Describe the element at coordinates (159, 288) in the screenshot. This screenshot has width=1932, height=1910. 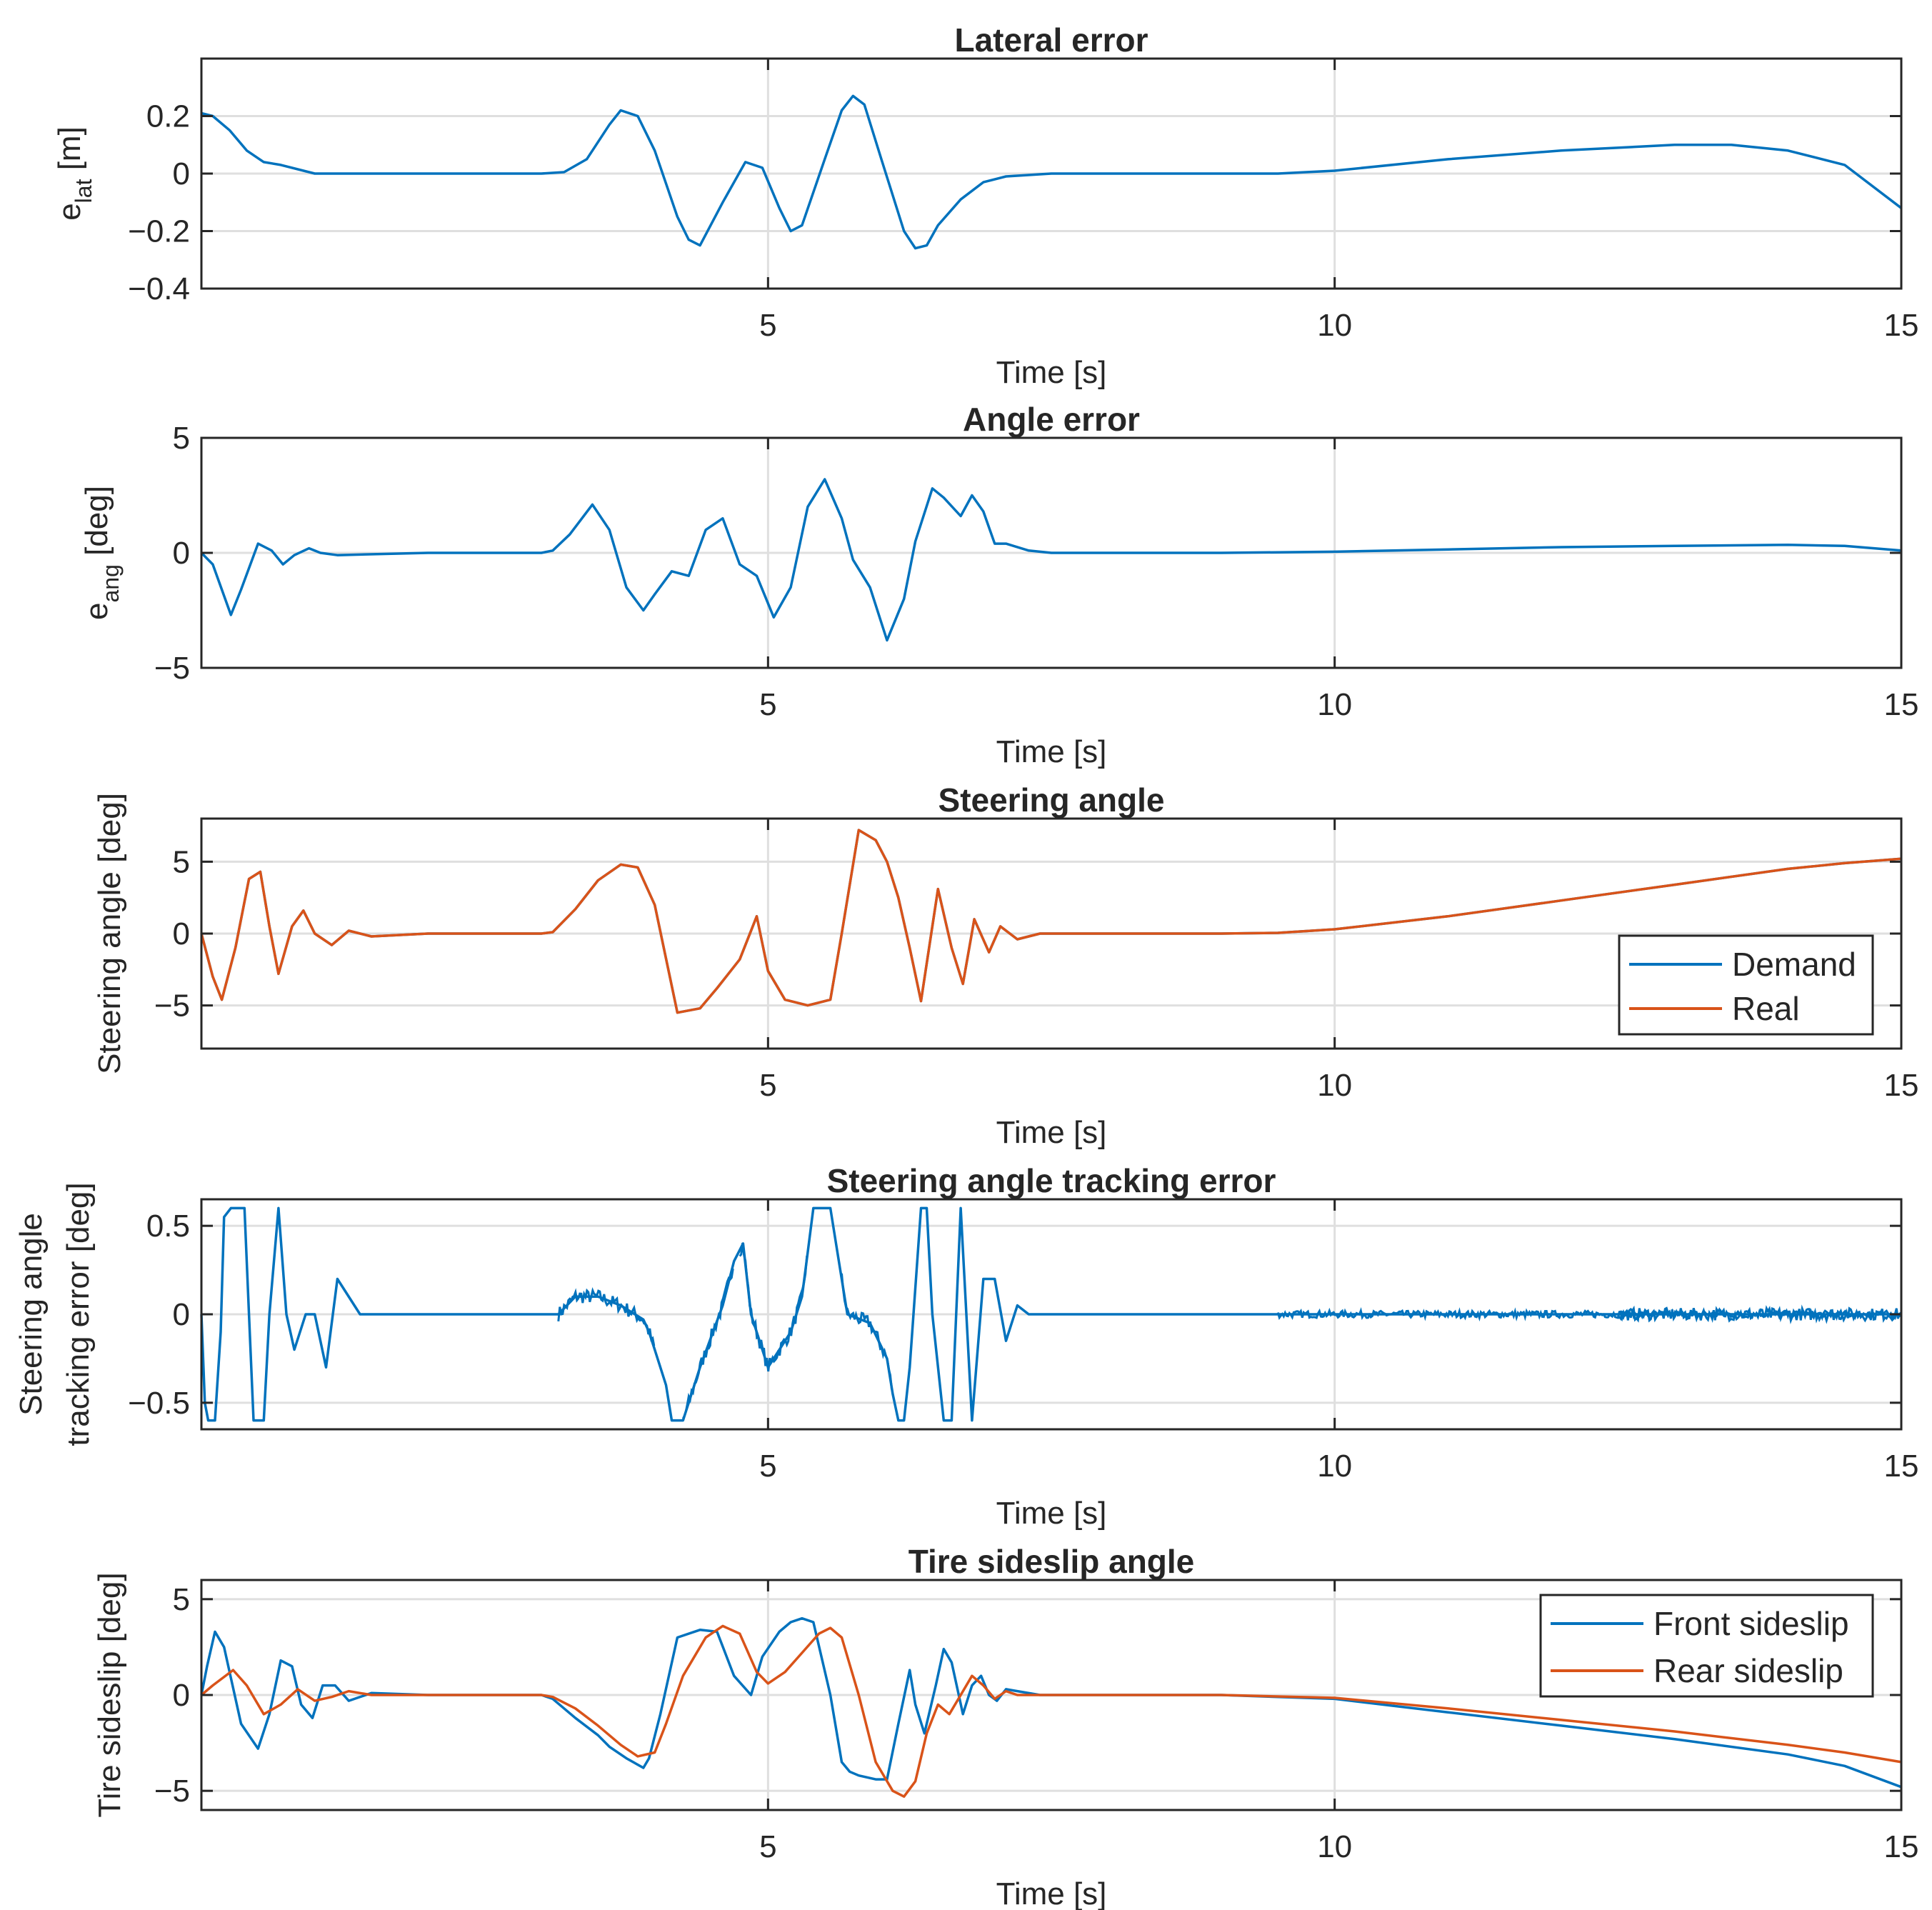
I see `y-tick-label: −0.4` at that location.